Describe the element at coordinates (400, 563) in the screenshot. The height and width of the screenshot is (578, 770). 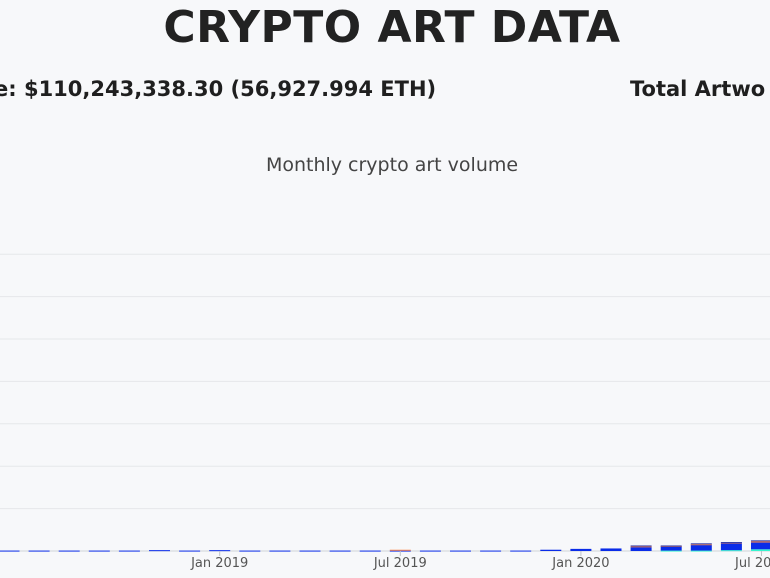
I see `x-tick-label: Jul 2019` at that location.